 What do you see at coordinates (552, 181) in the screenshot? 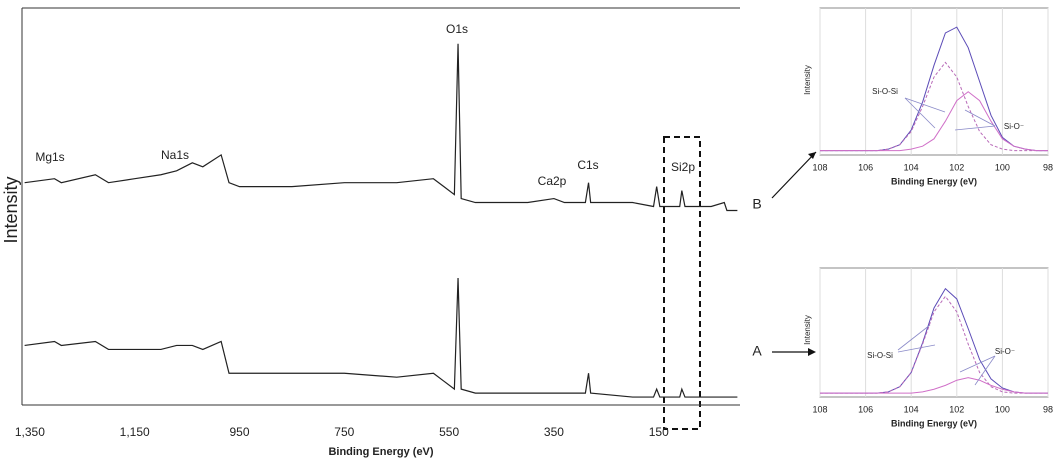
I see `annotation: Ca2p` at bounding box center [552, 181].